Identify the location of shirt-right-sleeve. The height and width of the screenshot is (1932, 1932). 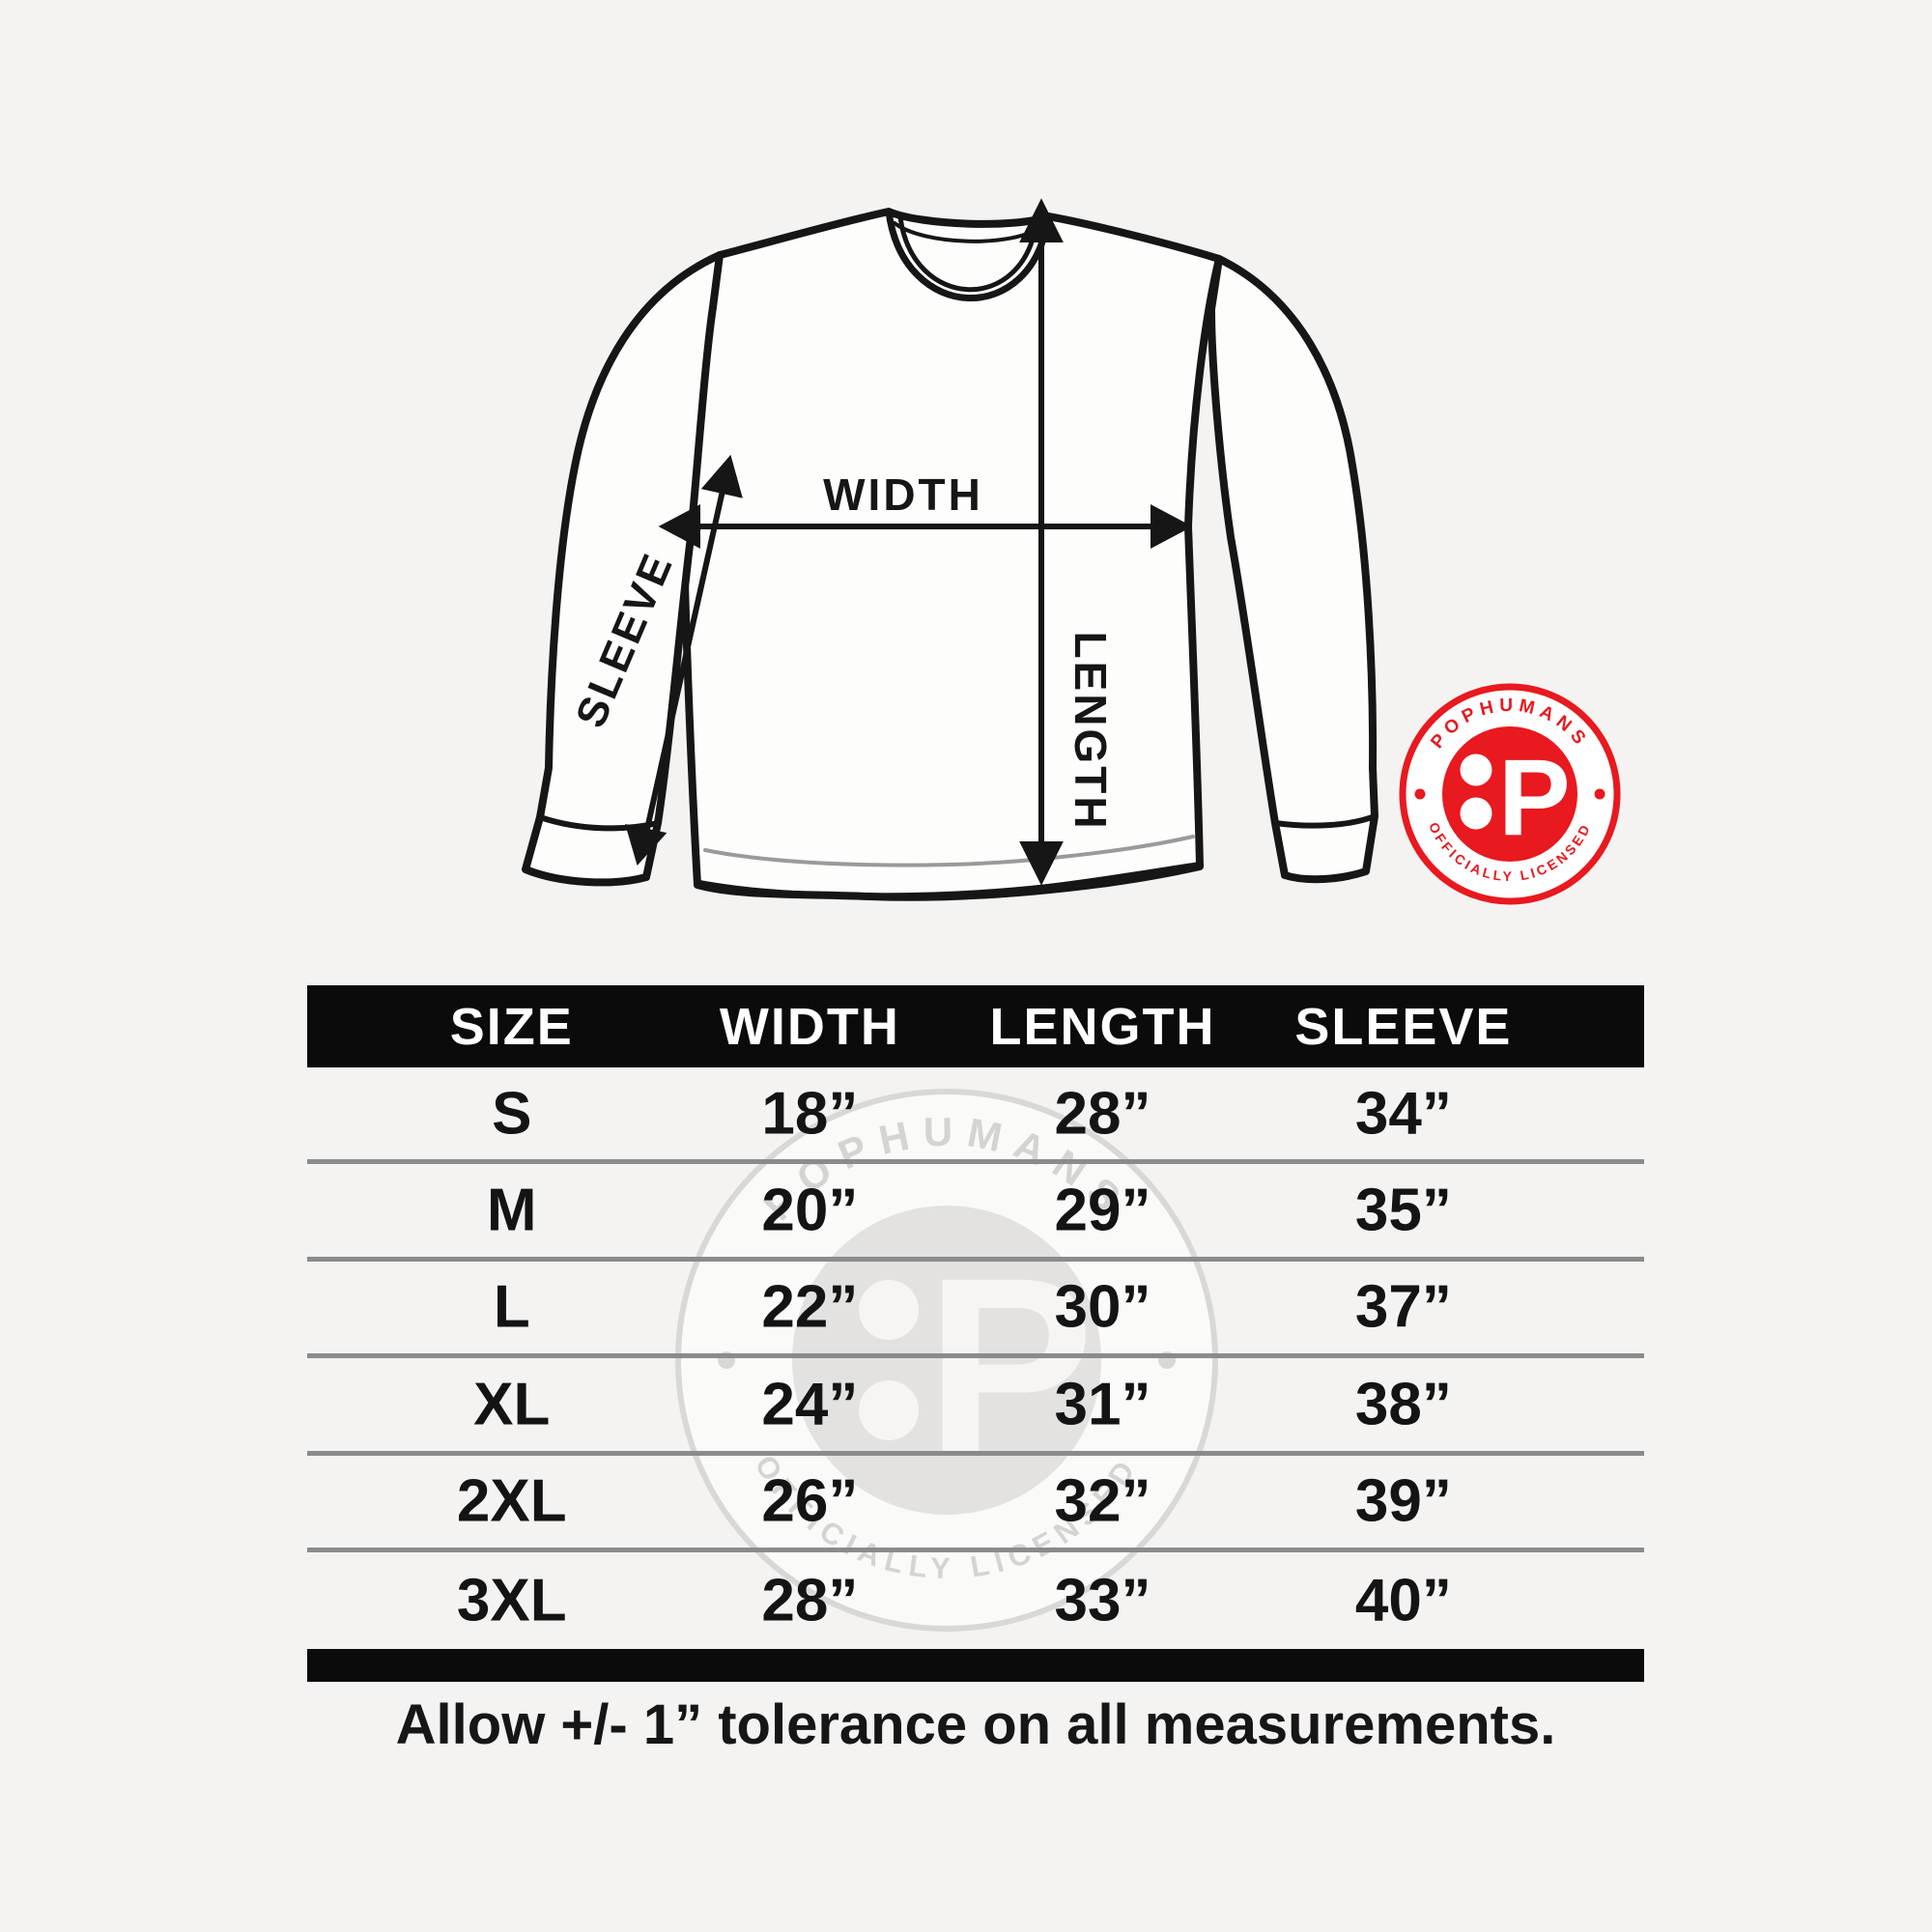
(1293, 569).